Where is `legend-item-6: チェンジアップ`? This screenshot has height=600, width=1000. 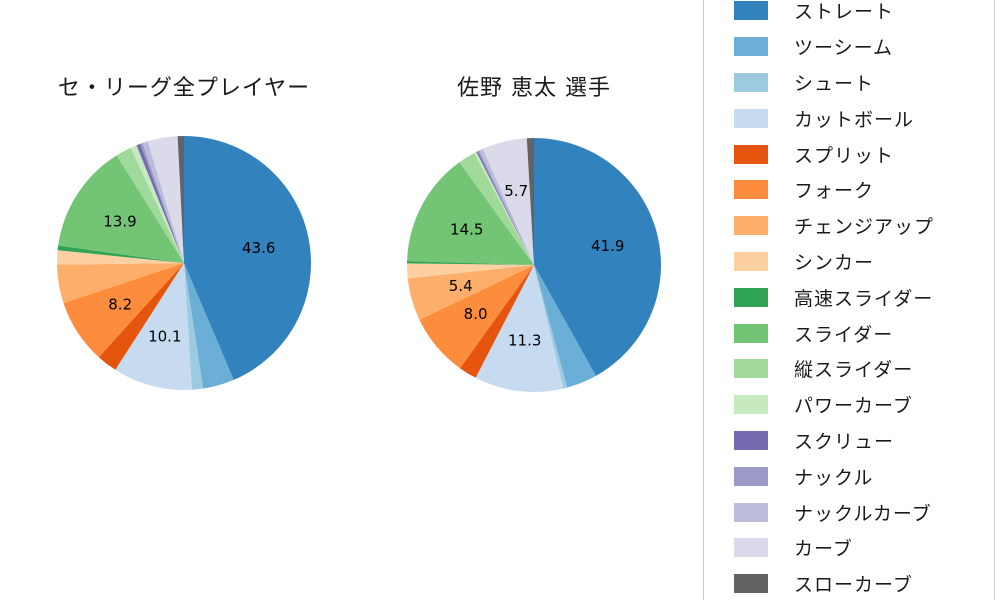 legend-item-6: チェンジアップ is located at coordinates (864, 226).